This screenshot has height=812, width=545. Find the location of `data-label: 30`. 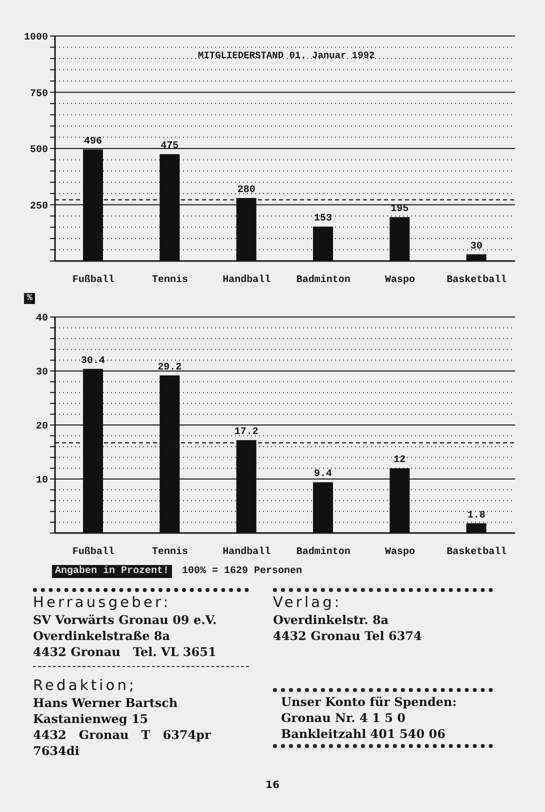

data-label: 30 is located at coordinates (476, 246).